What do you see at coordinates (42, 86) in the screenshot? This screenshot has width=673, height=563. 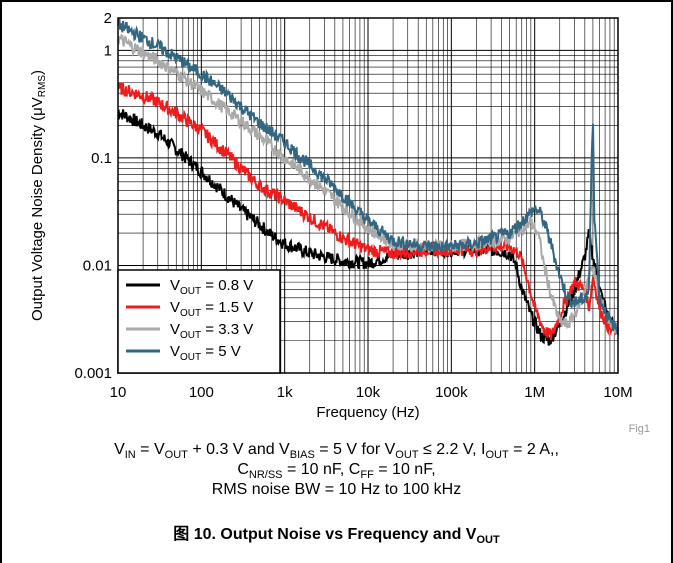 I see `y-axis-title-rms: RMS` at bounding box center [42, 86].